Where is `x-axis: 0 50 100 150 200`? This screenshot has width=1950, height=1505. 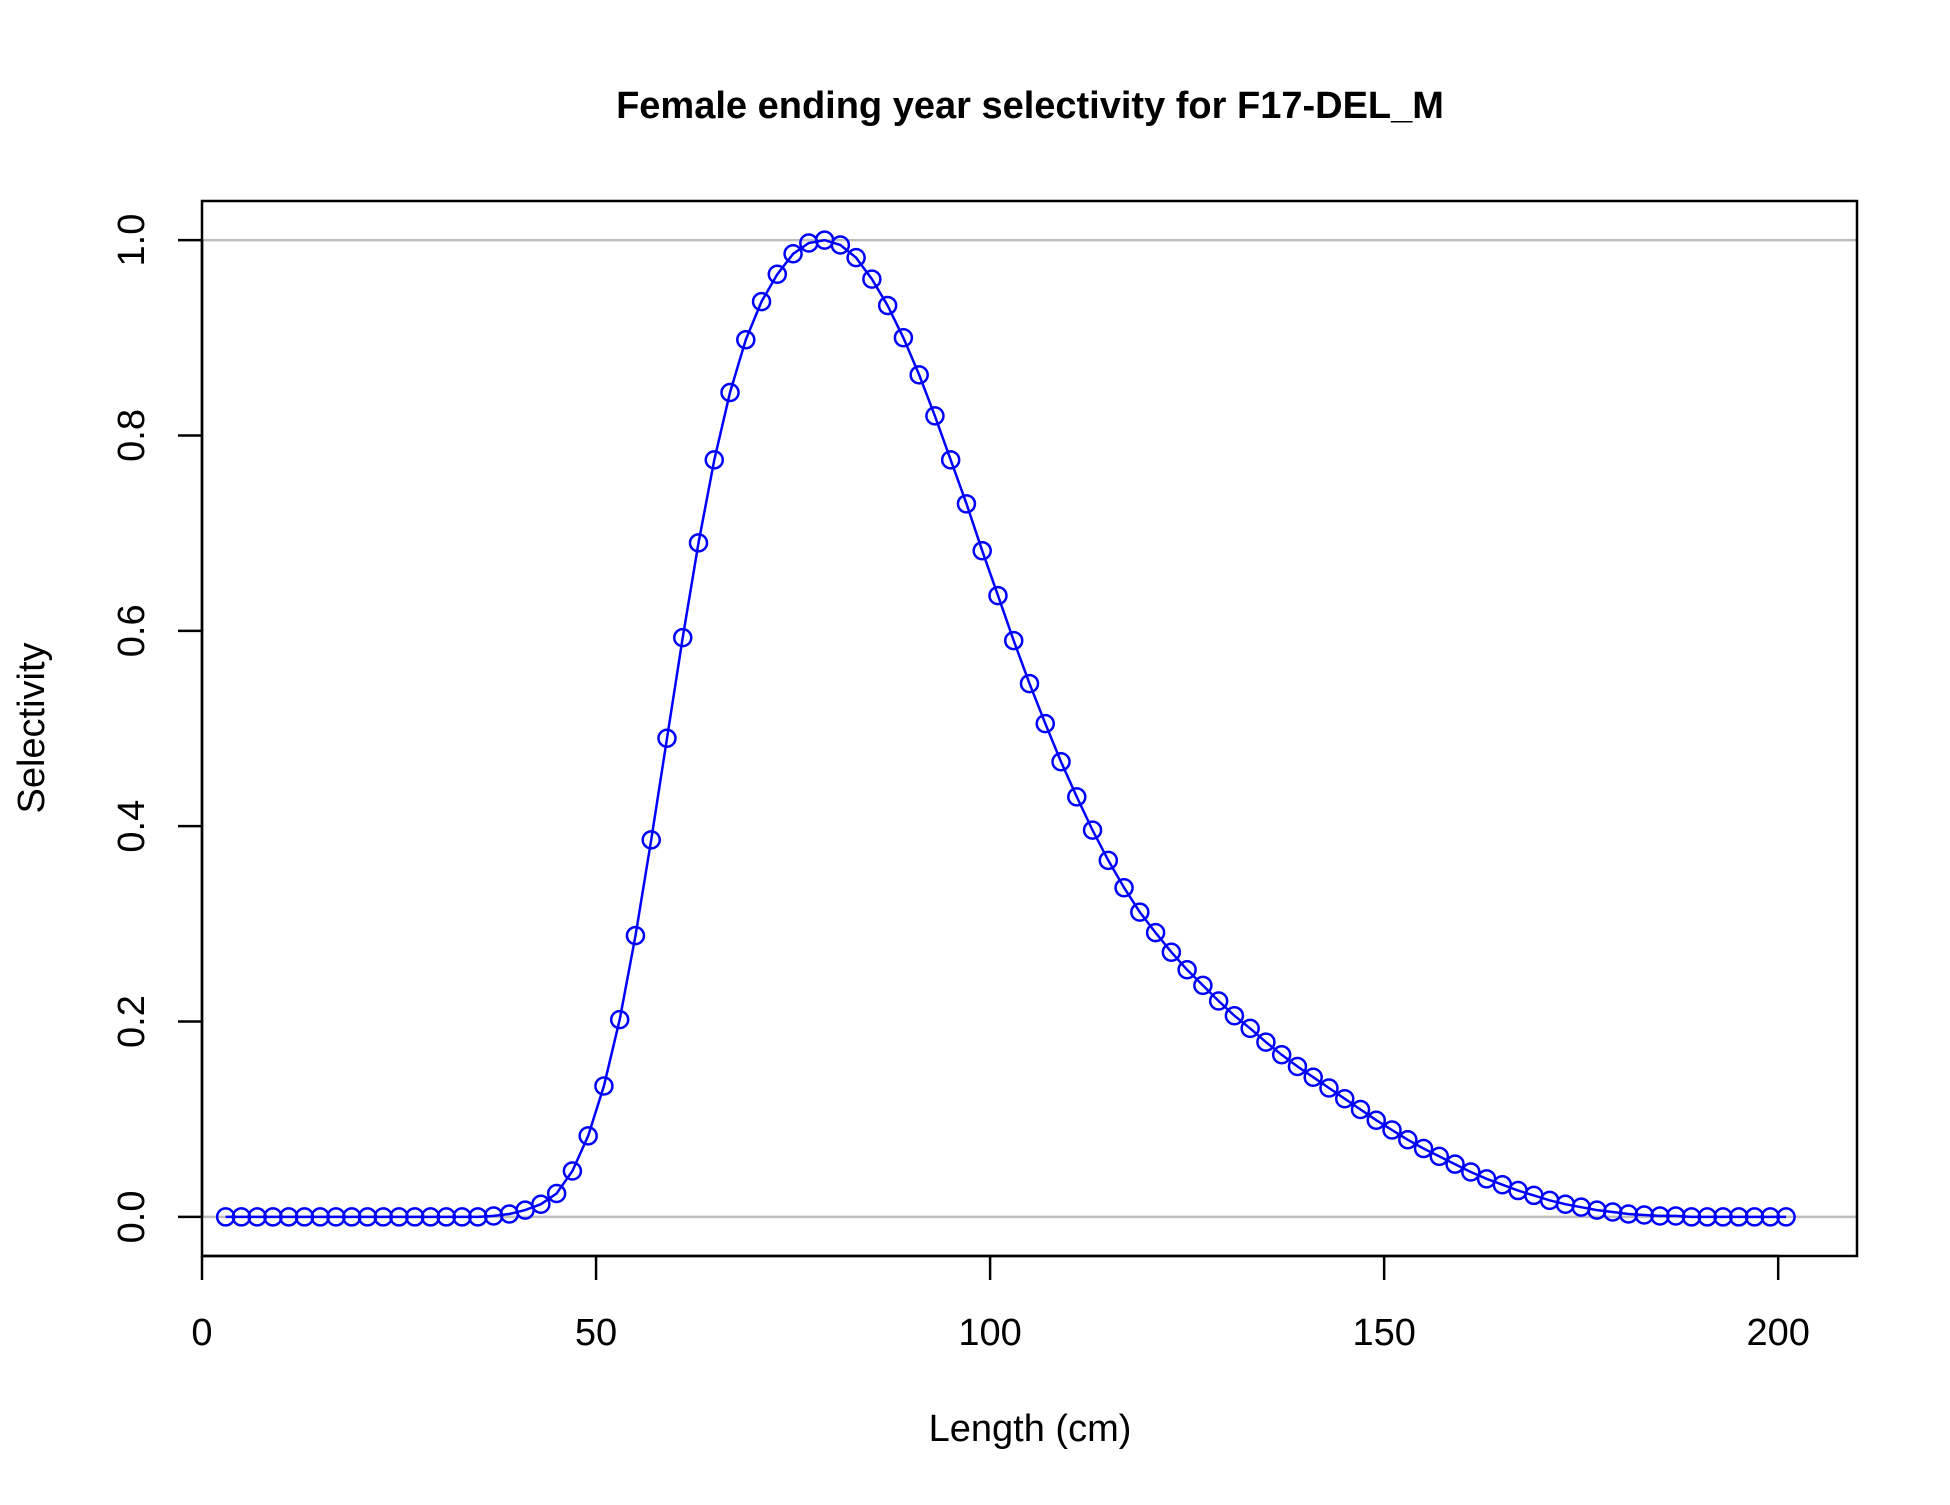
x-axis: 0 50 100 150 200 is located at coordinates (1000, 1304).